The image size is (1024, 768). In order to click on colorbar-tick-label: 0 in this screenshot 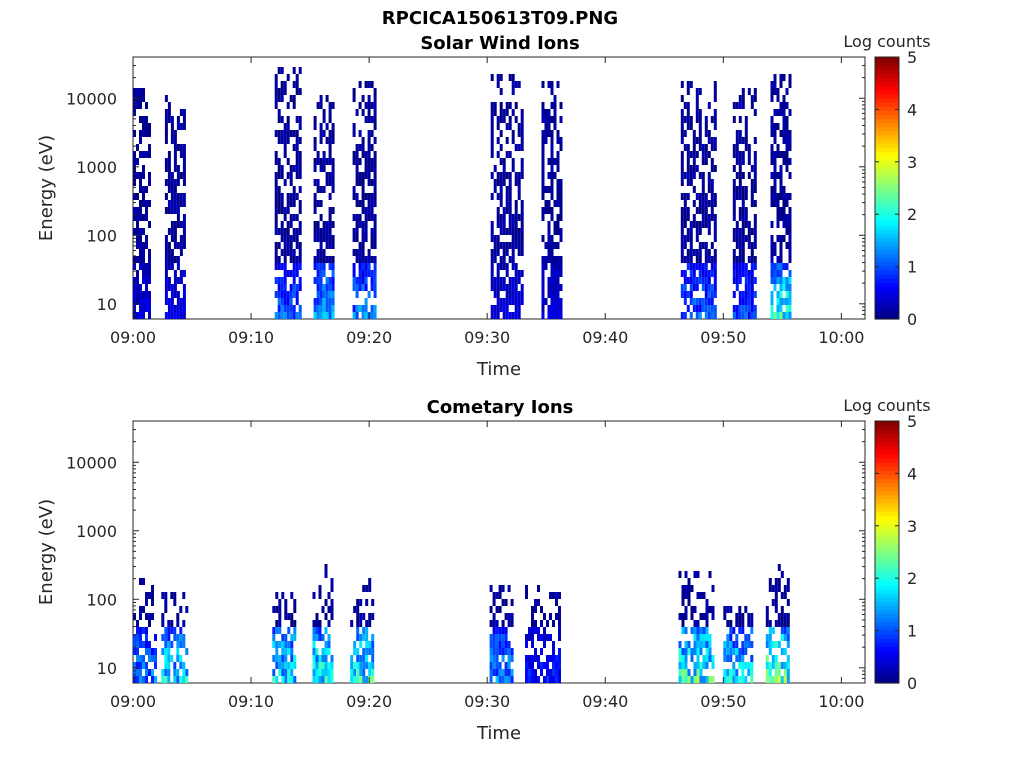, I will do `click(912, 319)`.